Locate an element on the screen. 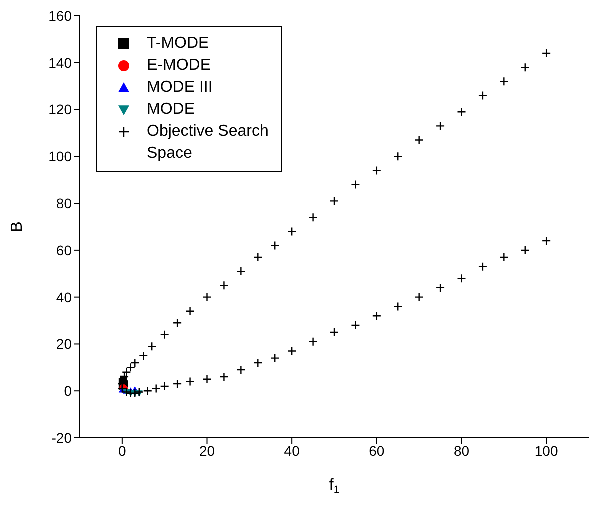  x-tick-label: 100 is located at coordinates (546, 450).